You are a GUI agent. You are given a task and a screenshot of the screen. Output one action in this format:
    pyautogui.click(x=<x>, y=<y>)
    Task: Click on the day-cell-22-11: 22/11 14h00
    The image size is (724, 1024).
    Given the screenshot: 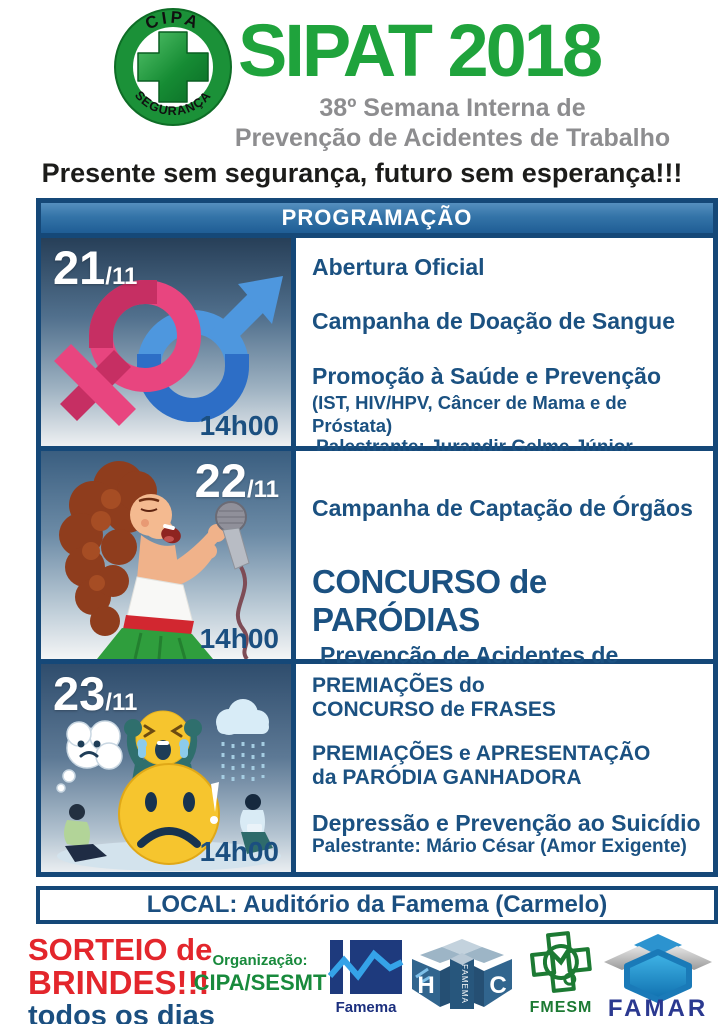 What is the action you would take?
    pyautogui.click(x=166, y=555)
    